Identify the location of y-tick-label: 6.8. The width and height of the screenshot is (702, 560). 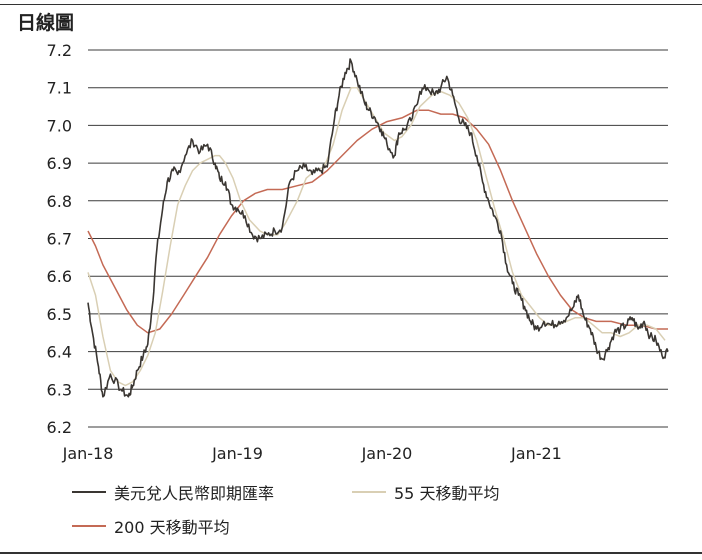
(59, 201).